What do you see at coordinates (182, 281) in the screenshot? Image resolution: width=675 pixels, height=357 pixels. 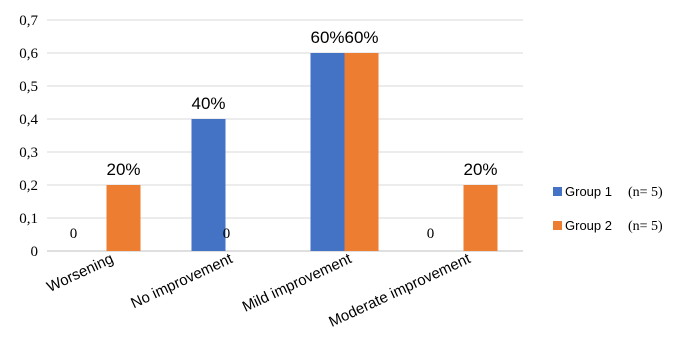 I see `x-category-label: No improvement` at bounding box center [182, 281].